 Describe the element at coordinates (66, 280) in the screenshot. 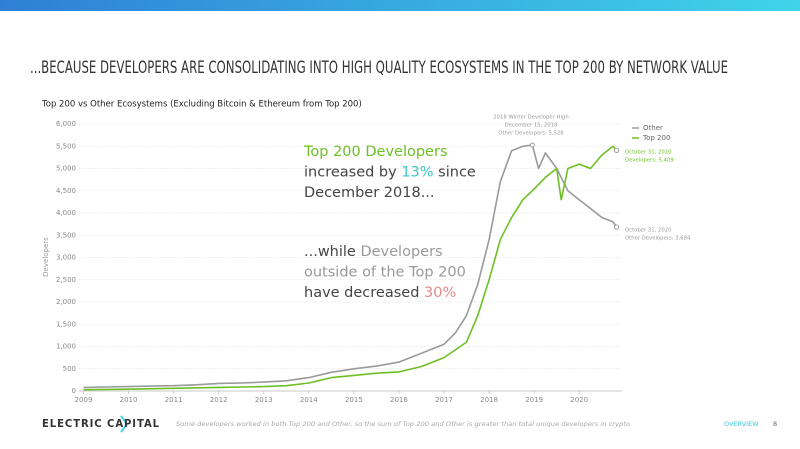

I see `y-tick-label: 2,500` at that location.